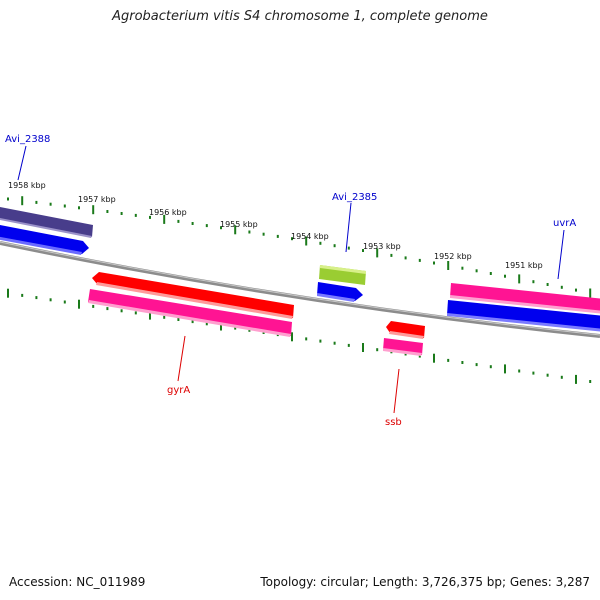 The width and height of the screenshot is (600, 600). Describe the element at coordinates (564, 223) in the screenshot. I see `label-uvrA: uvrA` at that location.